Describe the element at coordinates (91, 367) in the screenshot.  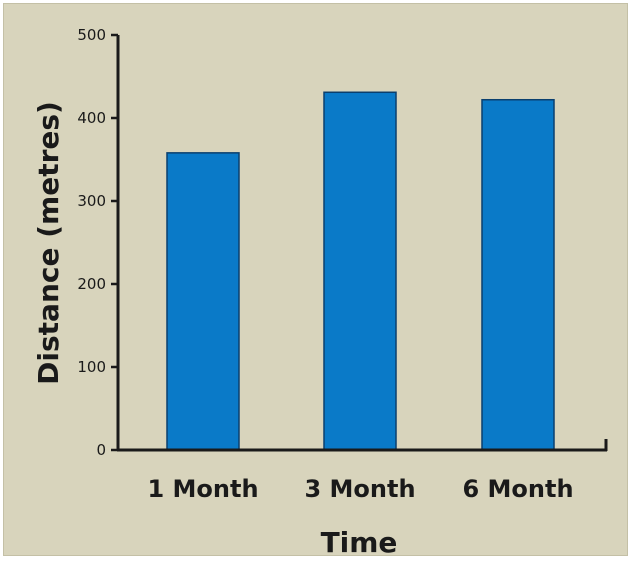
I see `y-tick-label: 100` at that location.